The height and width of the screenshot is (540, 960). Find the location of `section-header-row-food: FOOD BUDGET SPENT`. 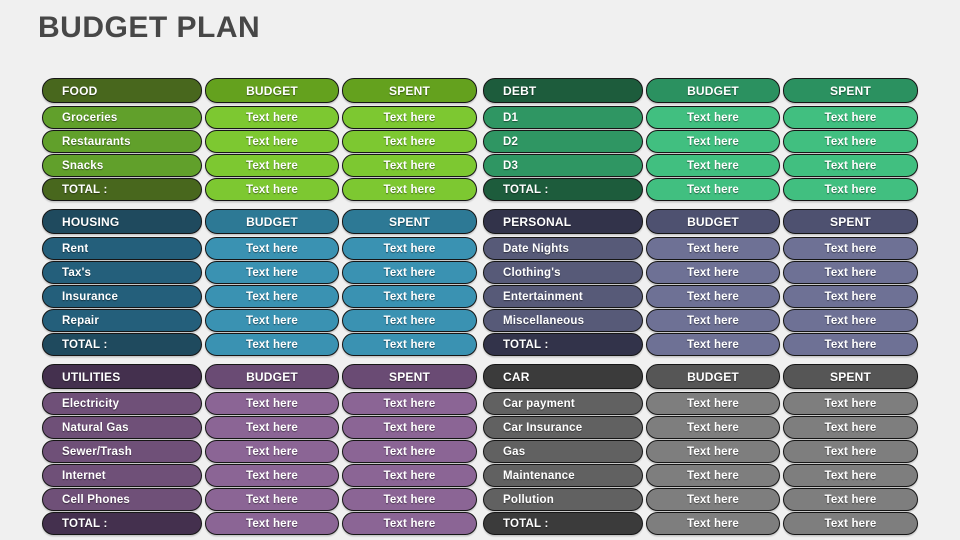

section-header-row-food: FOOD BUDGET SPENT is located at coordinates (259, 90).